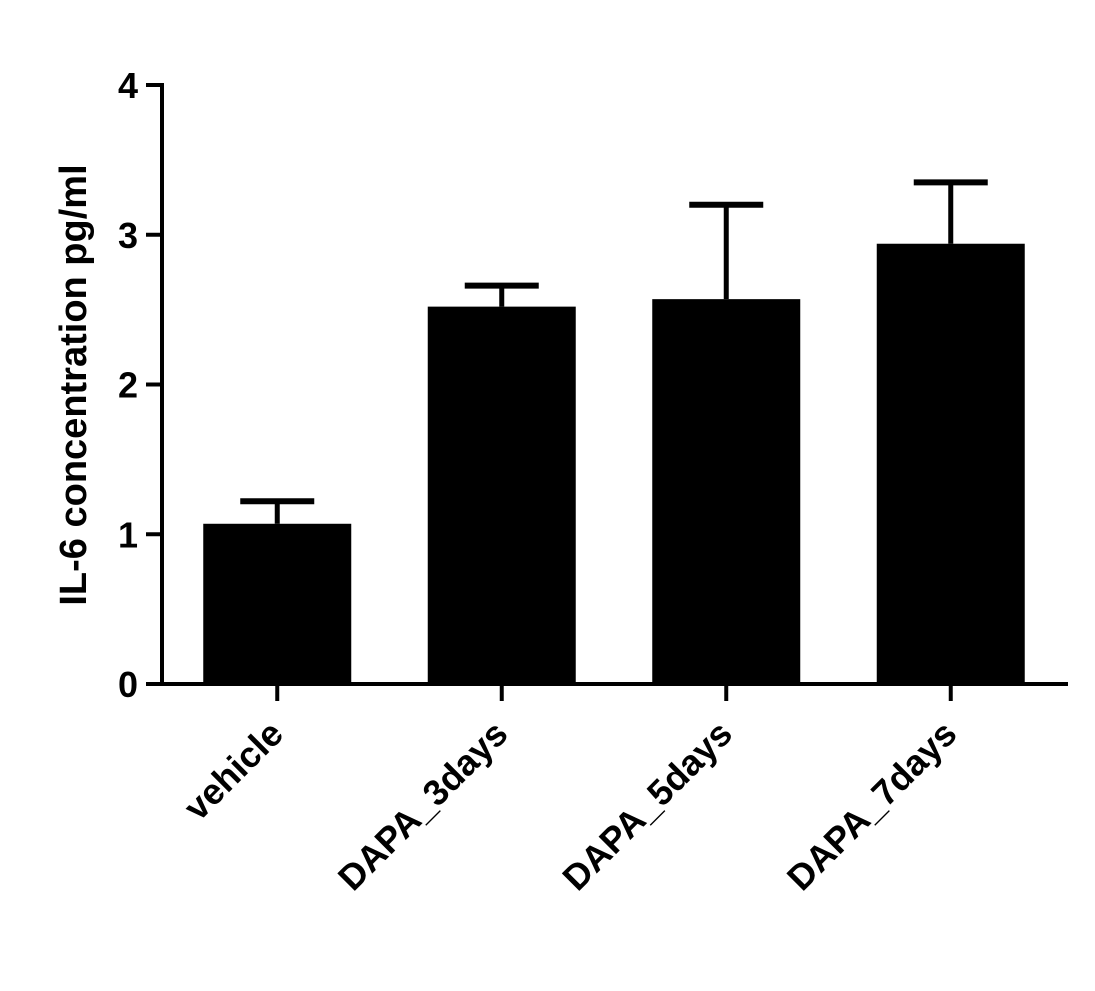 This screenshot has width=1095, height=991. I want to click on bar-DAPA_7days, so click(950, 464).